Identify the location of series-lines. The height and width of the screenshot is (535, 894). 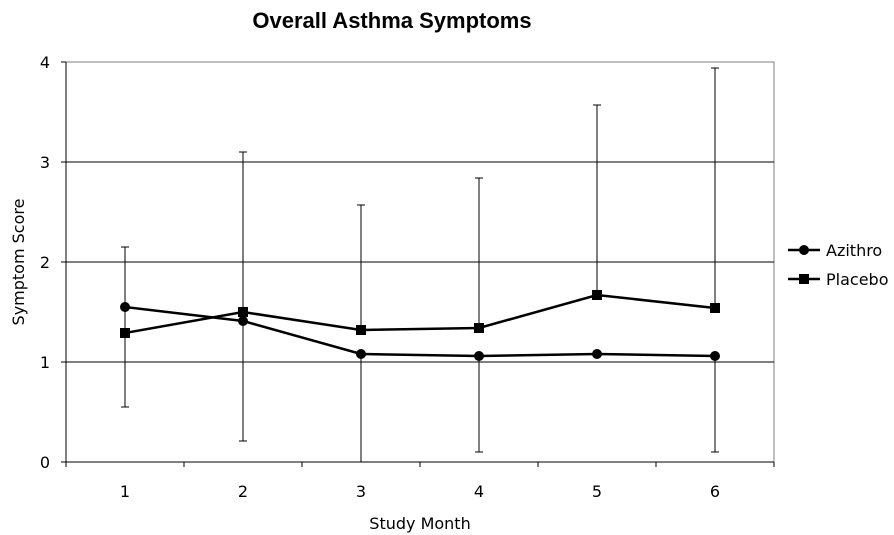
(420, 325).